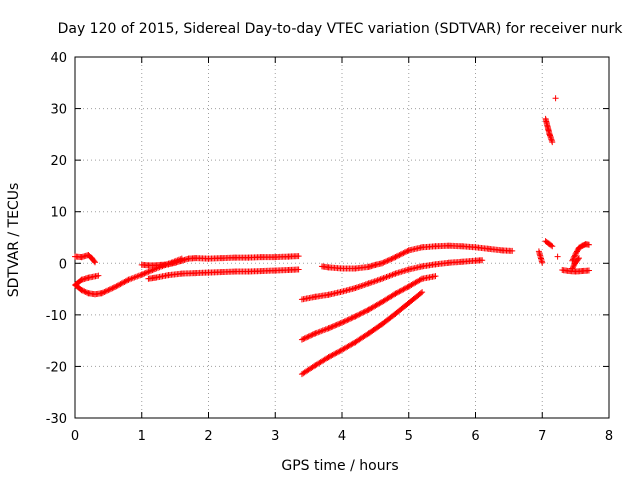 The height and width of the screenshot is (480, 640). What do you see at coordinates (298, 256) in the screenshot?
I see `data-point-track-d` at bounding box center [298, 256].